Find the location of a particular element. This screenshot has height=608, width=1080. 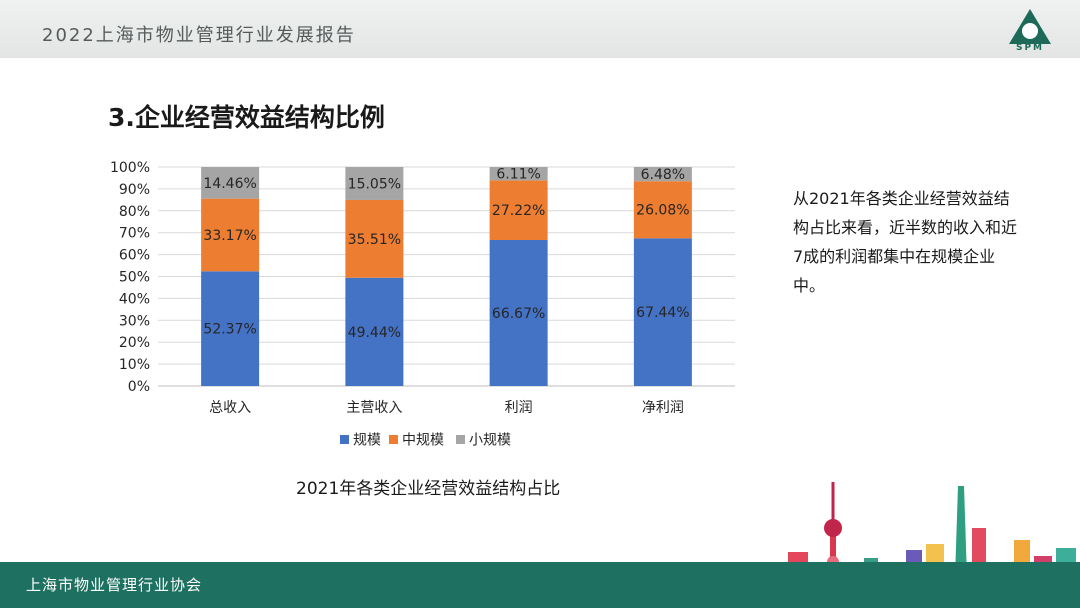

data-label: 33.17% is located at coordinates (229, 236).